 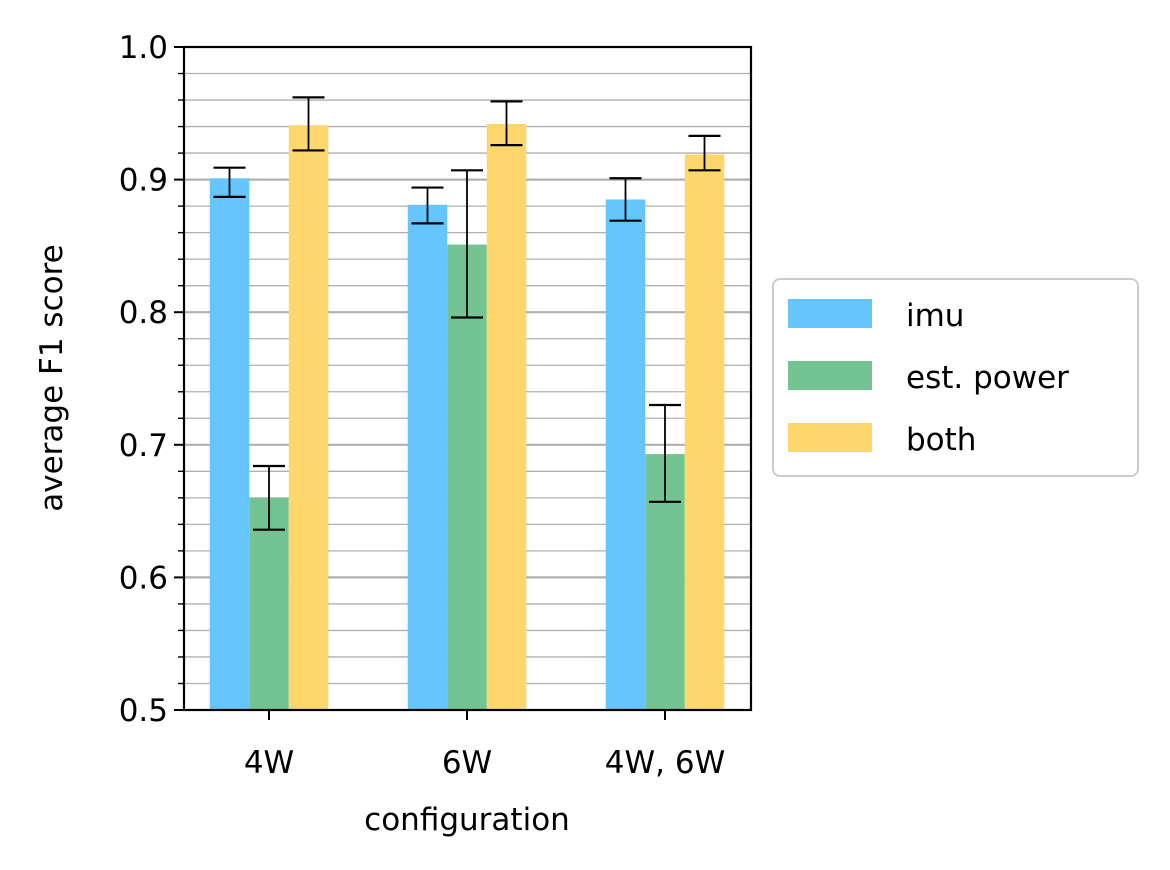 I want to click on y-tick-label: 0.7, so click(x=143, y=446).